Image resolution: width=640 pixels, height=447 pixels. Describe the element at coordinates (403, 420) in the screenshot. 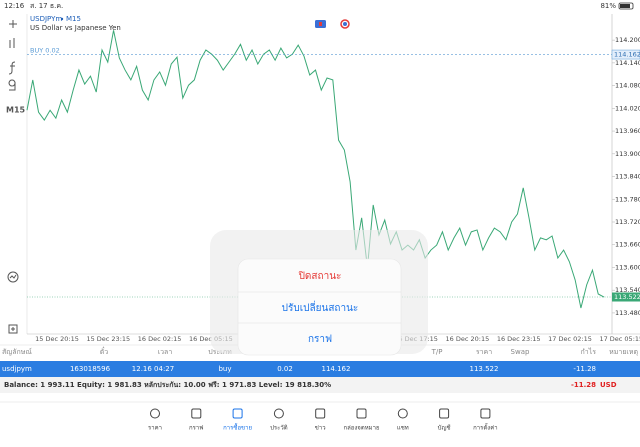

I see `tab: แชท` at that location.